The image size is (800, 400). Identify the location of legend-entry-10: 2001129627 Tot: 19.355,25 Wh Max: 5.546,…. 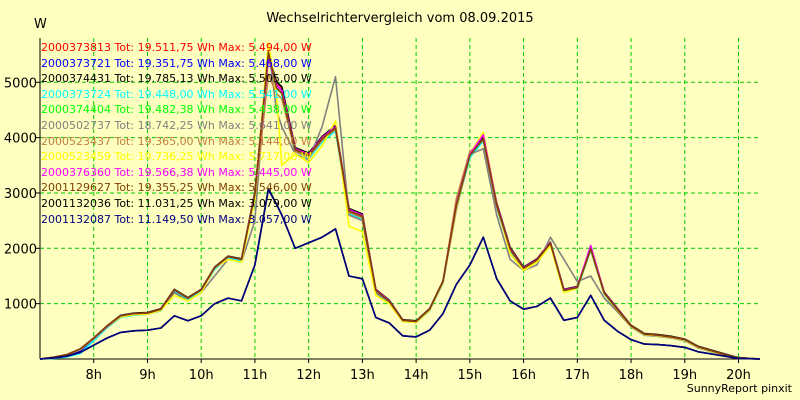
(176, 188).